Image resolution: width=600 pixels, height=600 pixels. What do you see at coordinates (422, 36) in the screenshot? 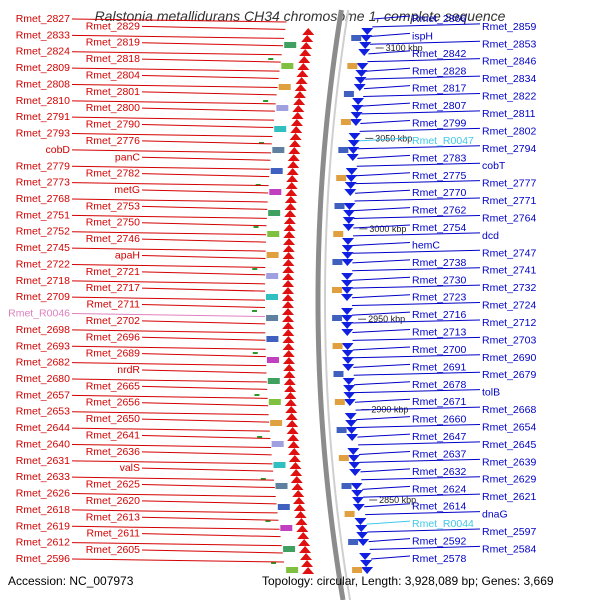
I see `gene-label: ispH` at bounding box center [422, 36].